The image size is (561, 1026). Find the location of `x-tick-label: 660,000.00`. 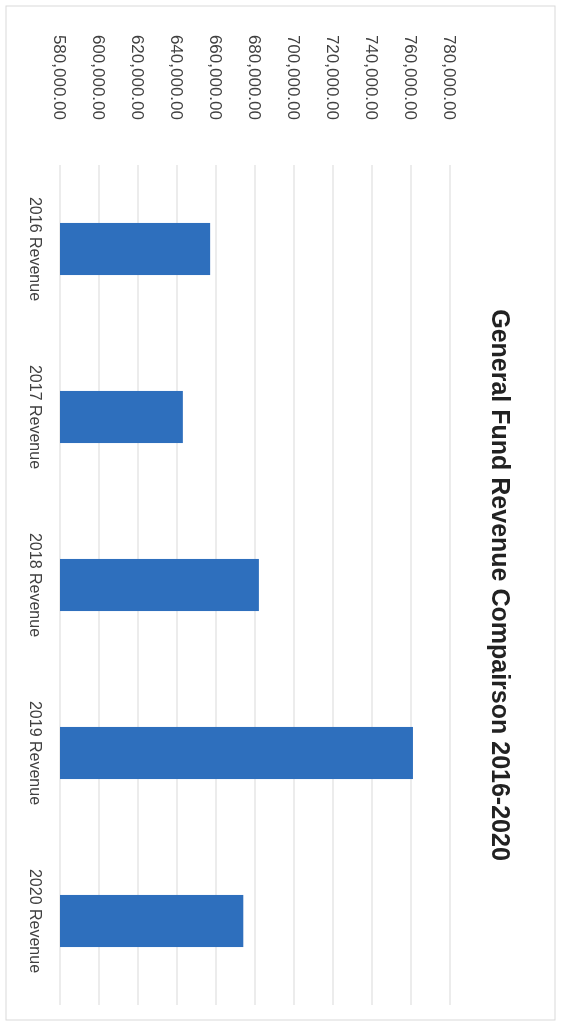

x-tick-label: 660,000.00 is located at coordinates (216, 77).